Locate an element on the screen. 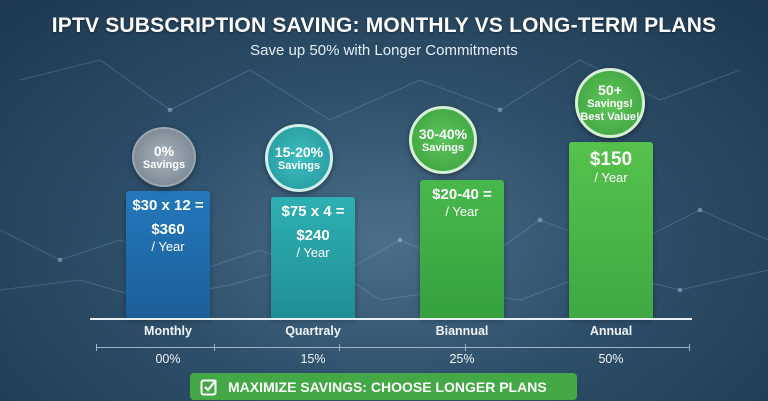 This screenshot has width=768, height=401. savings-label: 50% is located at coordinates (611, 359).